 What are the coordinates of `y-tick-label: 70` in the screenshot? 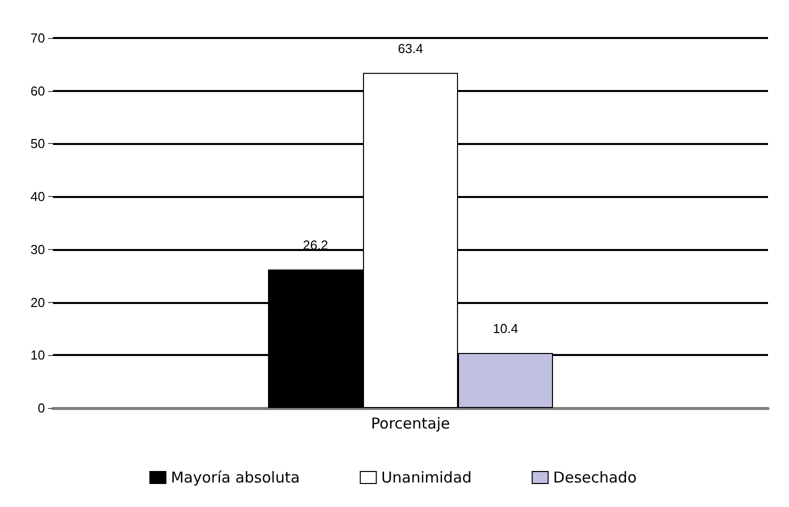 It's located at (37, 38).